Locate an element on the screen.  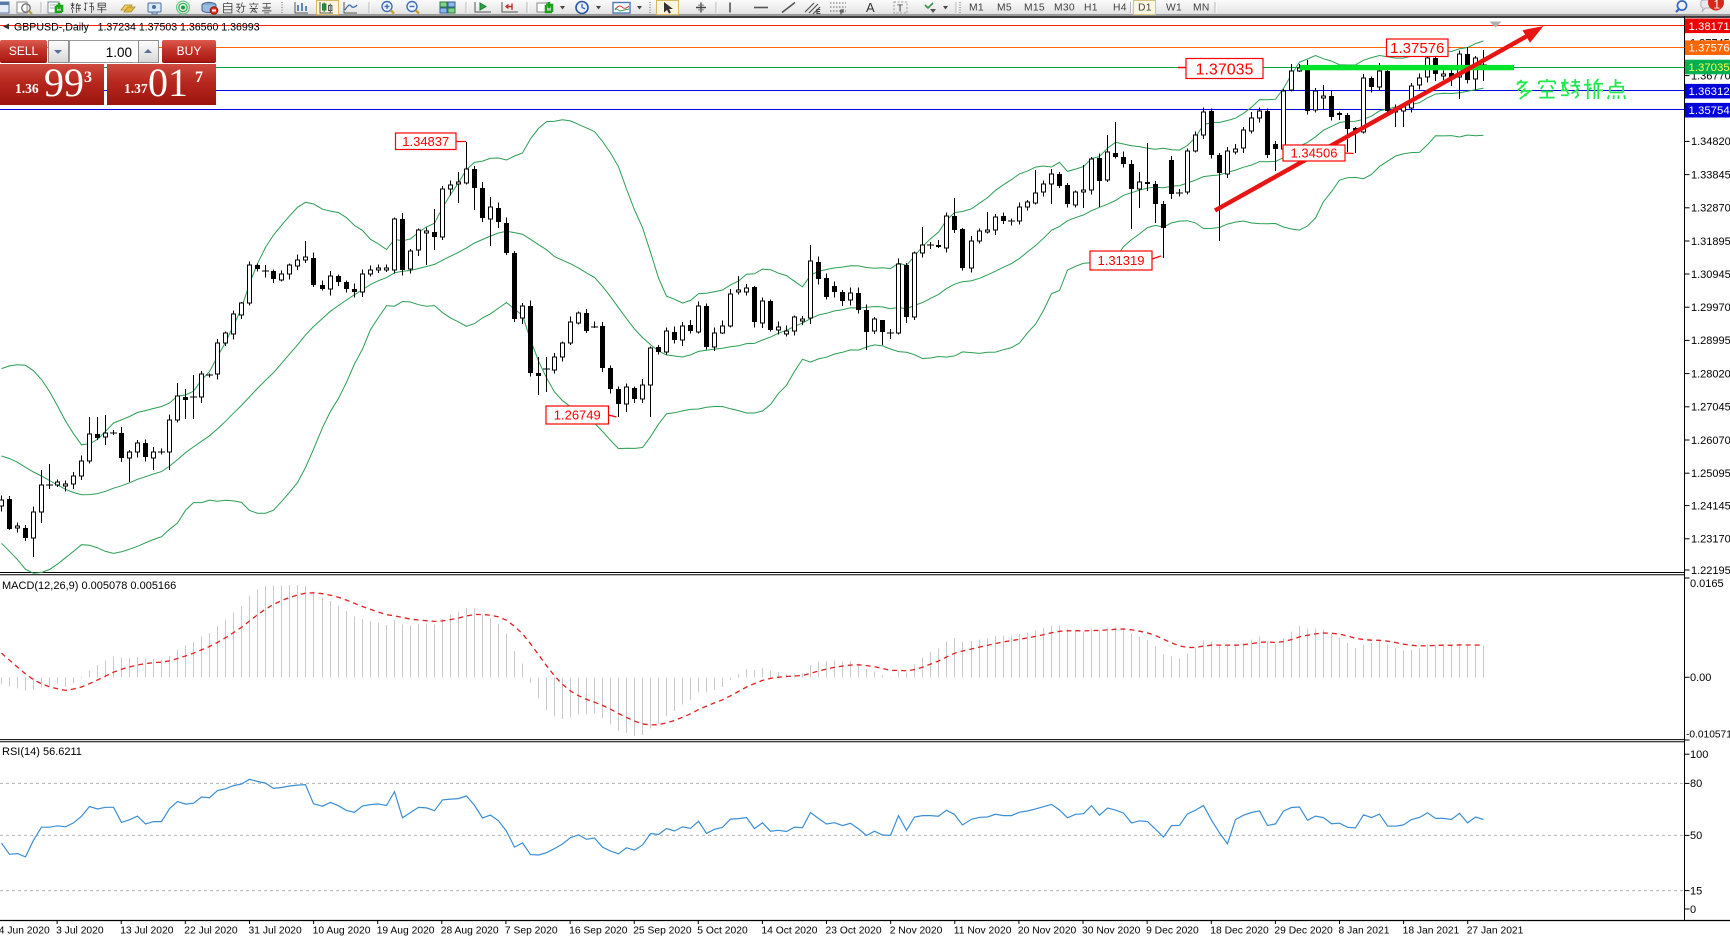
svg-text: H4 is located at coordinates (1120, 8).